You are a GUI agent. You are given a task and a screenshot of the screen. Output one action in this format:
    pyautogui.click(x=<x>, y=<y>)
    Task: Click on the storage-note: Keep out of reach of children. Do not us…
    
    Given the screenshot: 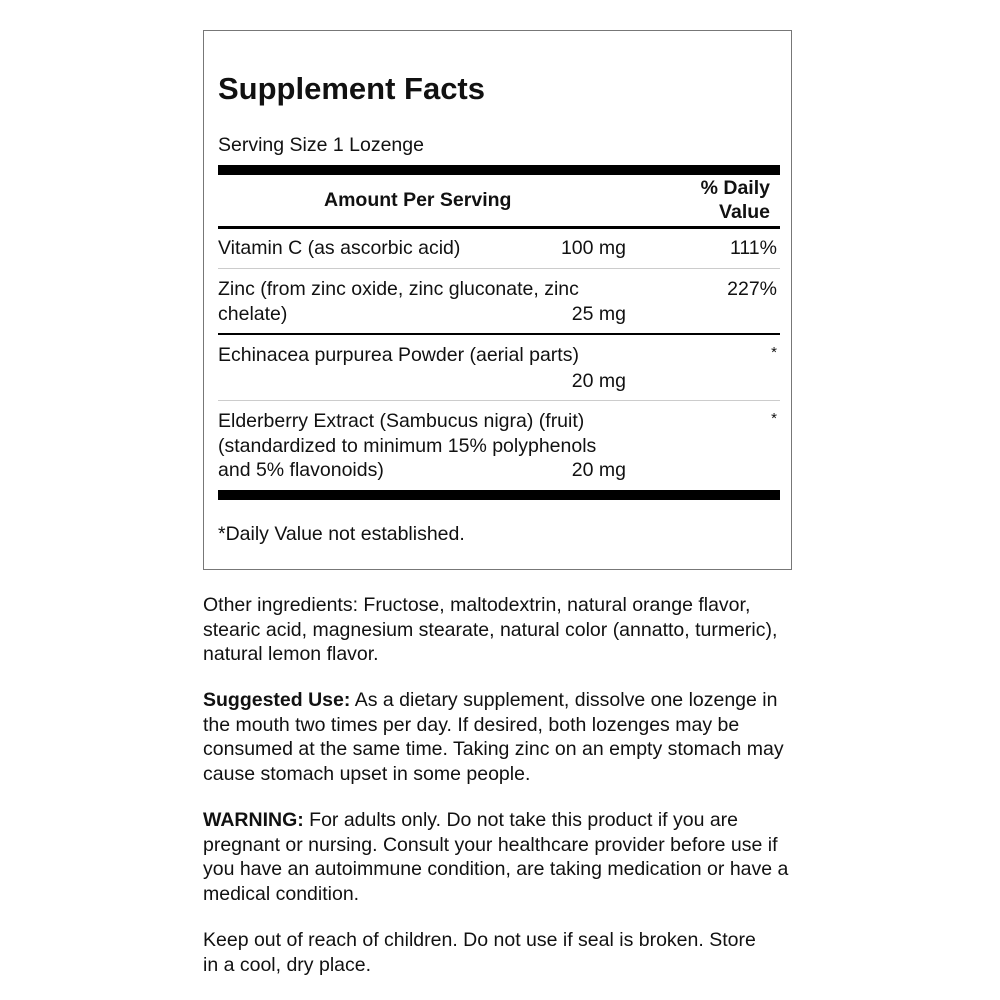 What is the action you would take?
    pyautogui.click(x=479, y=952)
    